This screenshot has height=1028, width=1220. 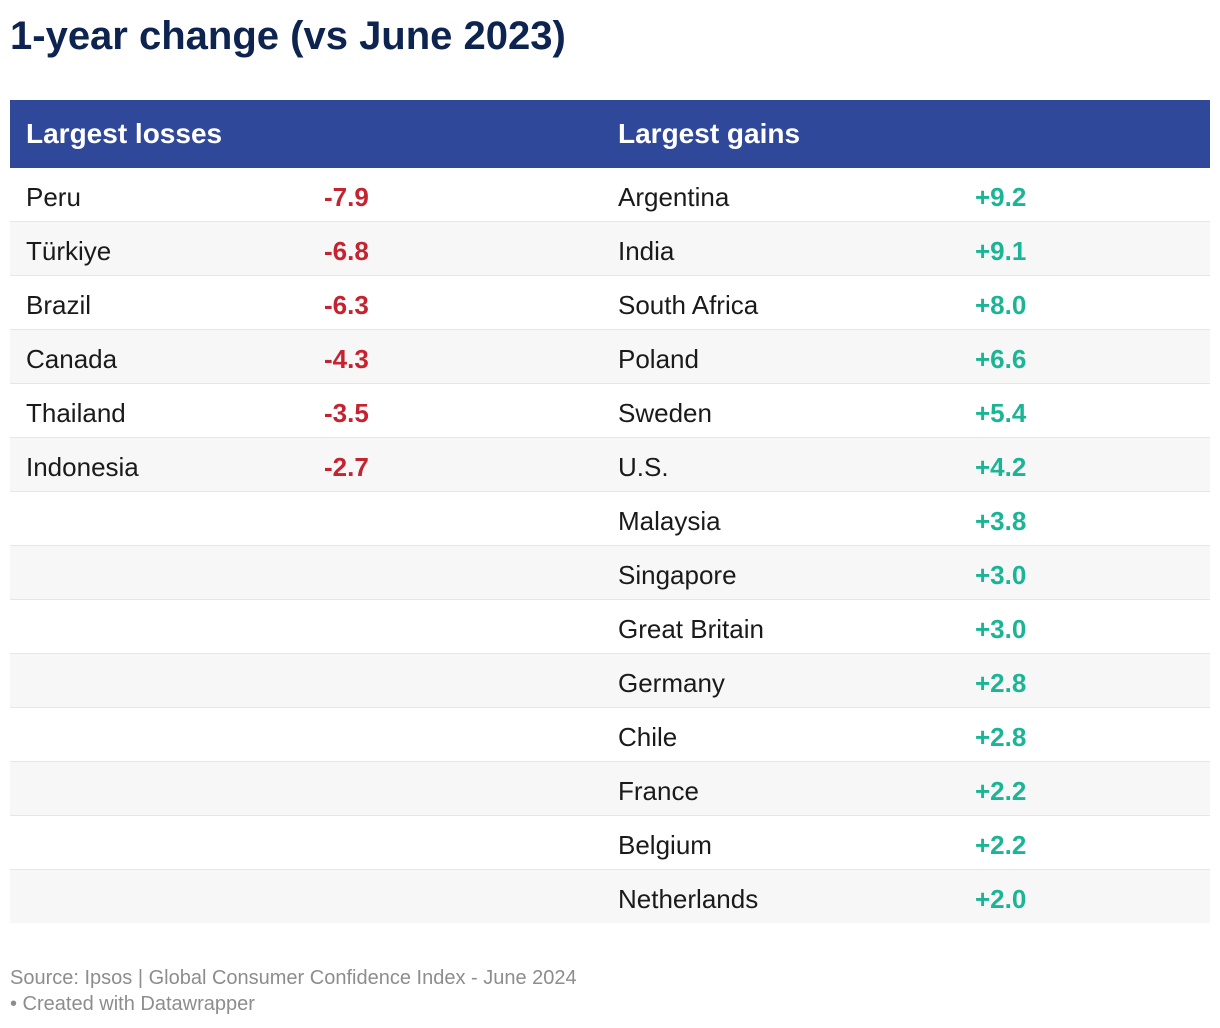 I want to click on loss-value: -3.5, so click(x=346, y=413).